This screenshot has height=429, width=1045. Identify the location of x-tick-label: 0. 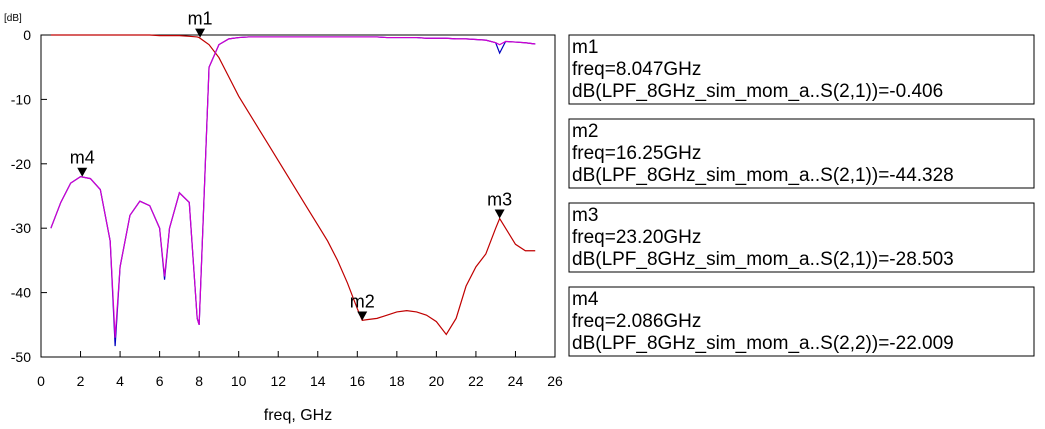
(41, 381).